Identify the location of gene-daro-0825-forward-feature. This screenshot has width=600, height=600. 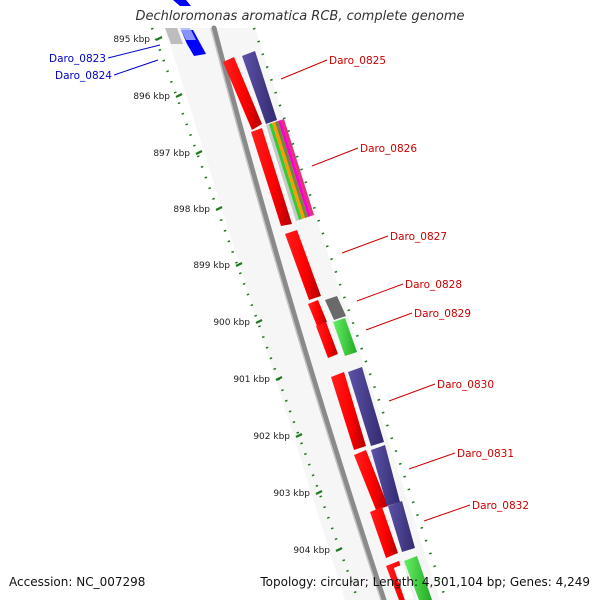
(242, 93).